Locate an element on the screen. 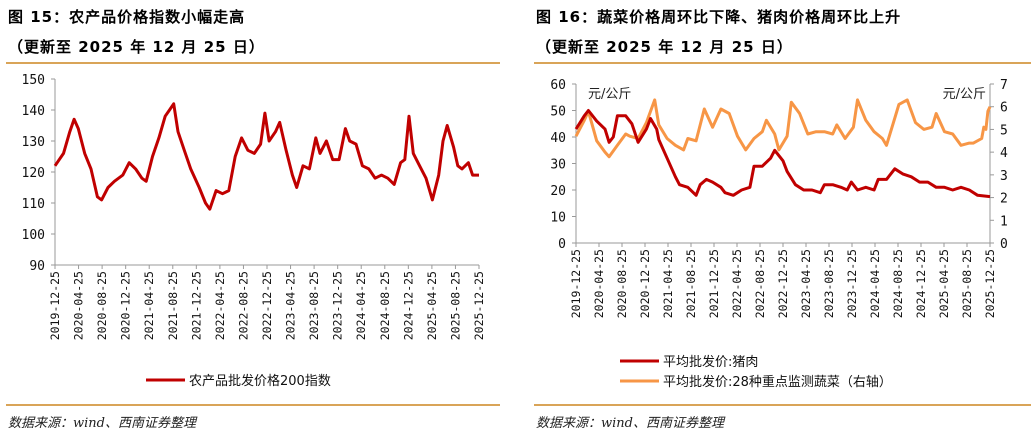  right-y-tick-label: 4 is located at coordinates (1004, 153).